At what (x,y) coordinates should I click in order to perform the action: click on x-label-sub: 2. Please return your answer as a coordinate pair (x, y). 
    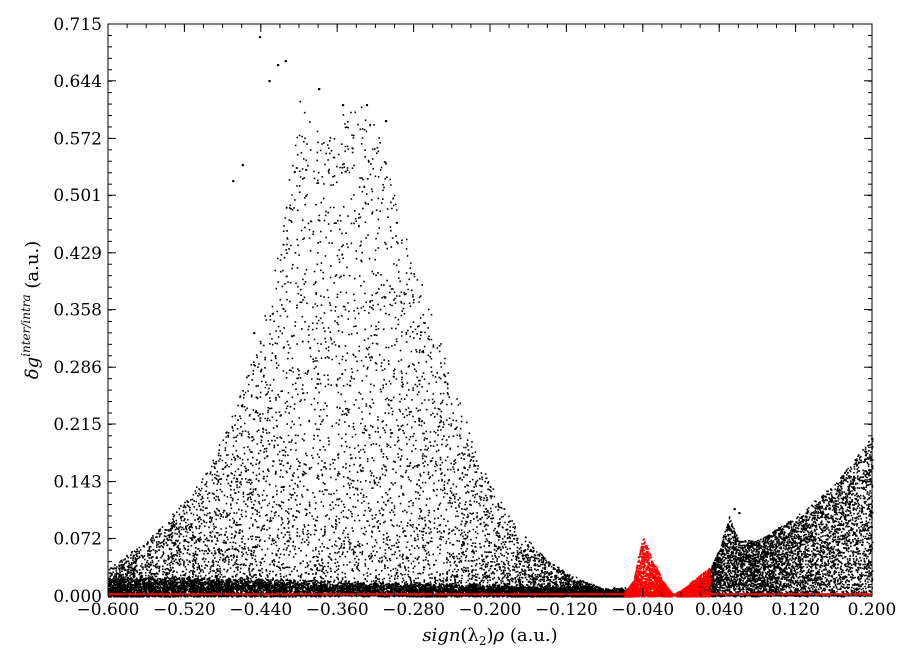
    Looking at the image, I should click on (483, 641).